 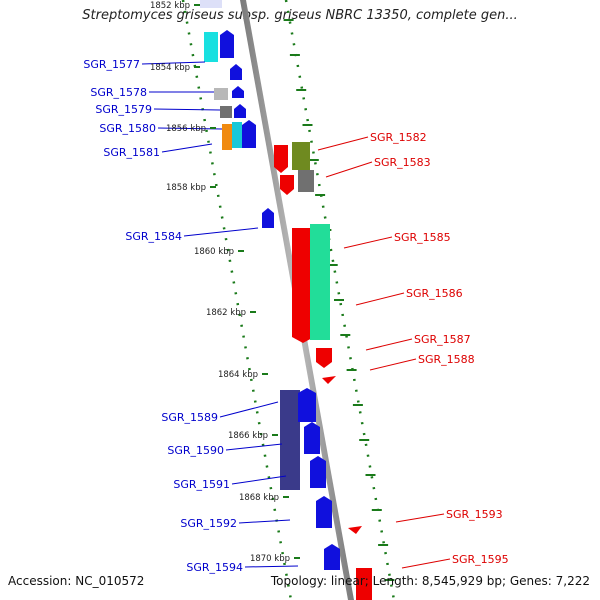 I want to click on gene-label-SGR_1590: SGR_1590, so click(x=195, y=450).